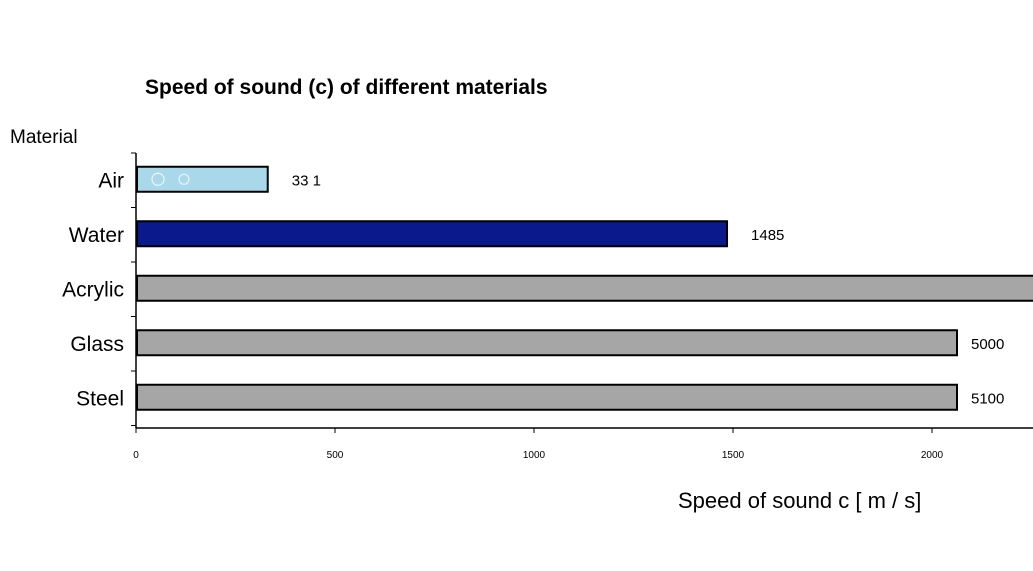 This screenshot has height=571, width=1033. I want to click on x-tick-label-1500: 1500, so click(733, 455).